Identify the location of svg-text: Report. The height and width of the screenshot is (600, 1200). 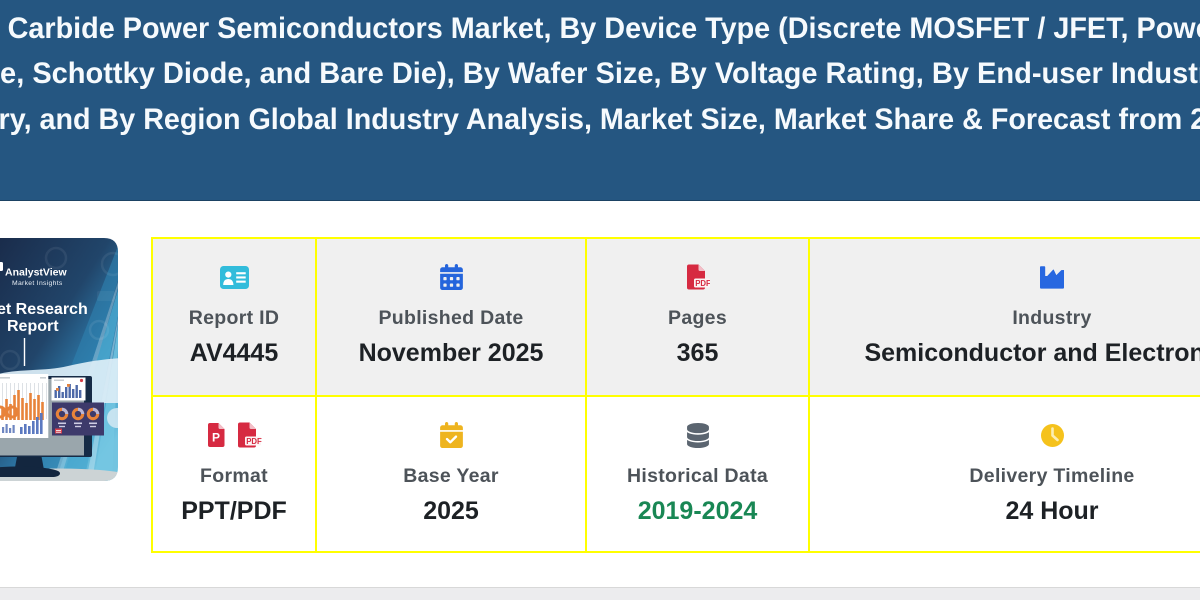
(33, 326).